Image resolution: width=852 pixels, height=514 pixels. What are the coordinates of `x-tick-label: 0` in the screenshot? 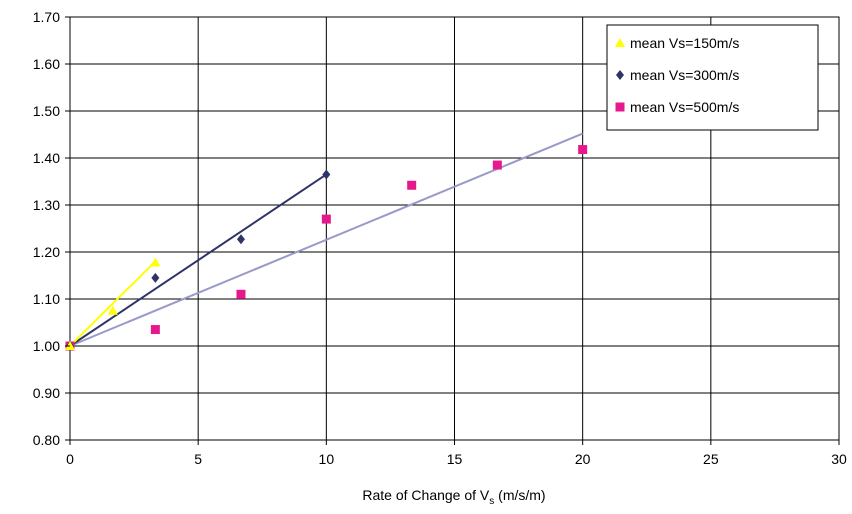 It's located at (70, 459).